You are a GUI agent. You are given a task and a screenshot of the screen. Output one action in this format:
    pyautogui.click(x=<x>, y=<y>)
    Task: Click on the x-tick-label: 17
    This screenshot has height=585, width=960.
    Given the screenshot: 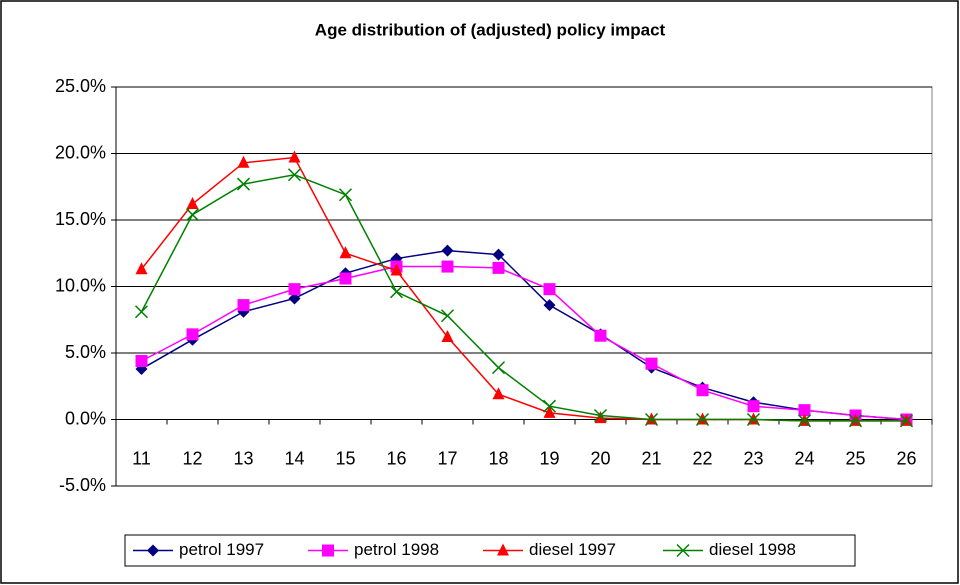 What is the action you would take?
    pyautogui.click(x=447, y=458)
    